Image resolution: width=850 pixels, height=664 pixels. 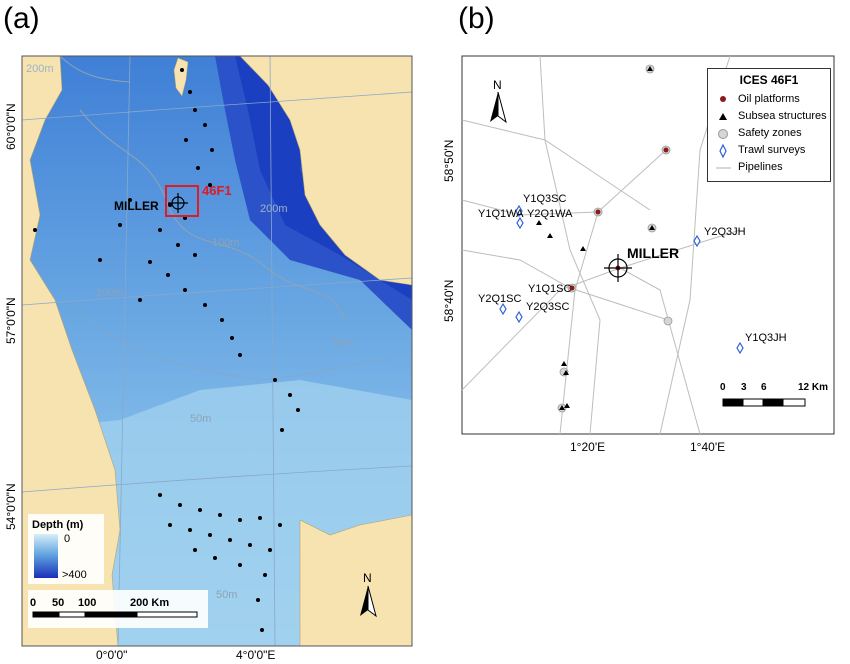 I want to click on north-label-b: N, so click(x=497, y=85).